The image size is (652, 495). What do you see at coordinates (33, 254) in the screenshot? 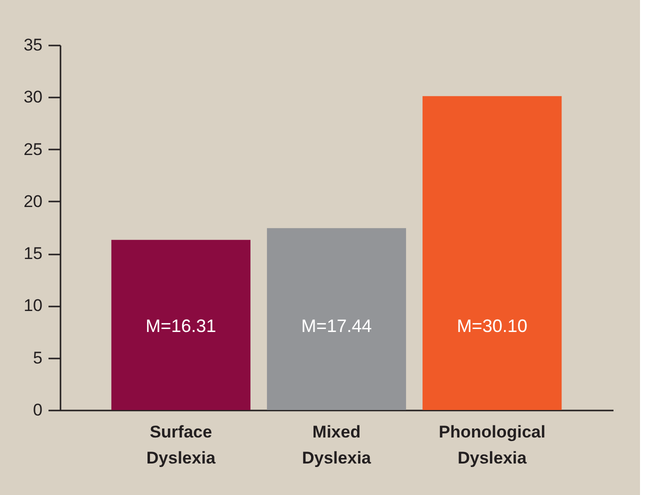
I see `y-tick-label: 15` at bounding box center [33, 254].